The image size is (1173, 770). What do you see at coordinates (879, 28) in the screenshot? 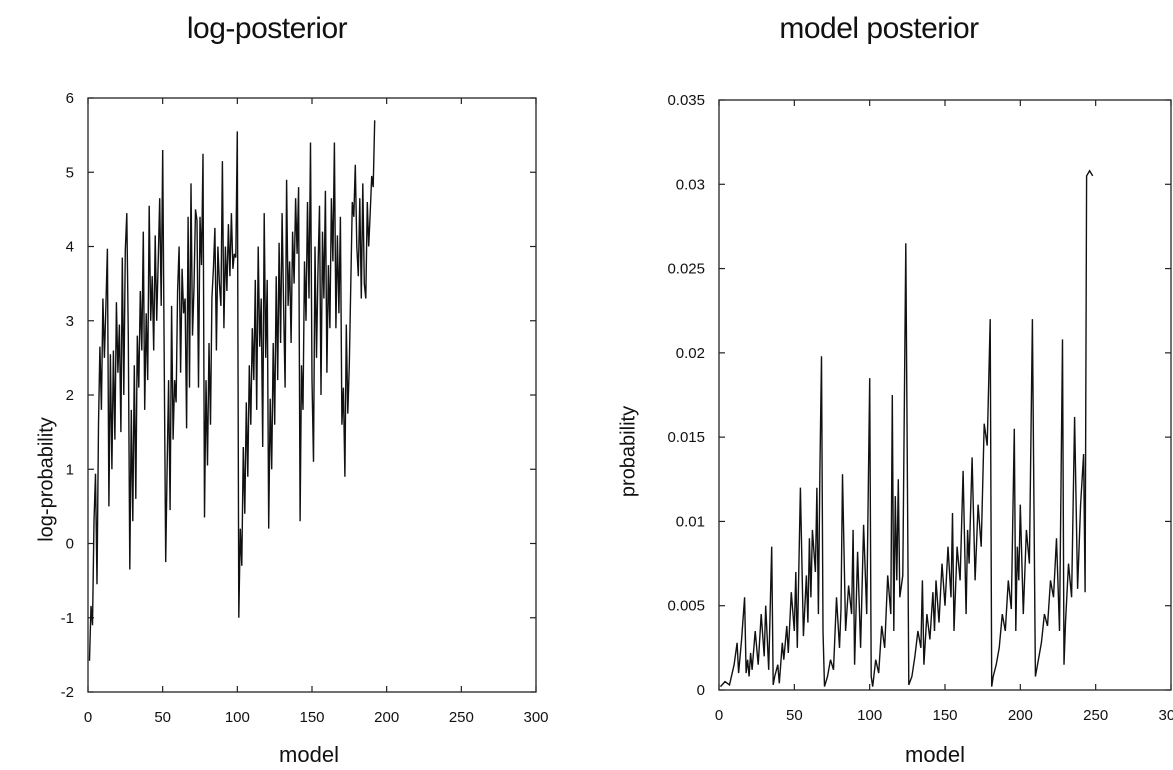
I see `chart-title: model posterior` at bounding box center [879, 28].